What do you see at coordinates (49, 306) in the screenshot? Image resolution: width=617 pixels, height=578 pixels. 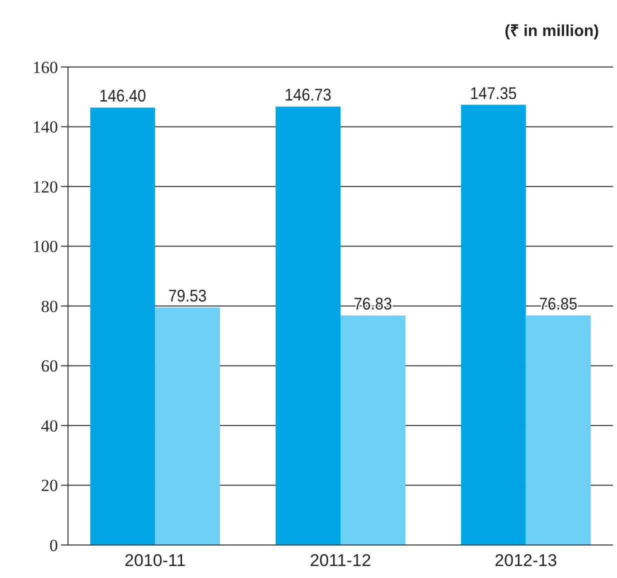 I see `y-tick-label: 80` at bounding box center [49, 306].